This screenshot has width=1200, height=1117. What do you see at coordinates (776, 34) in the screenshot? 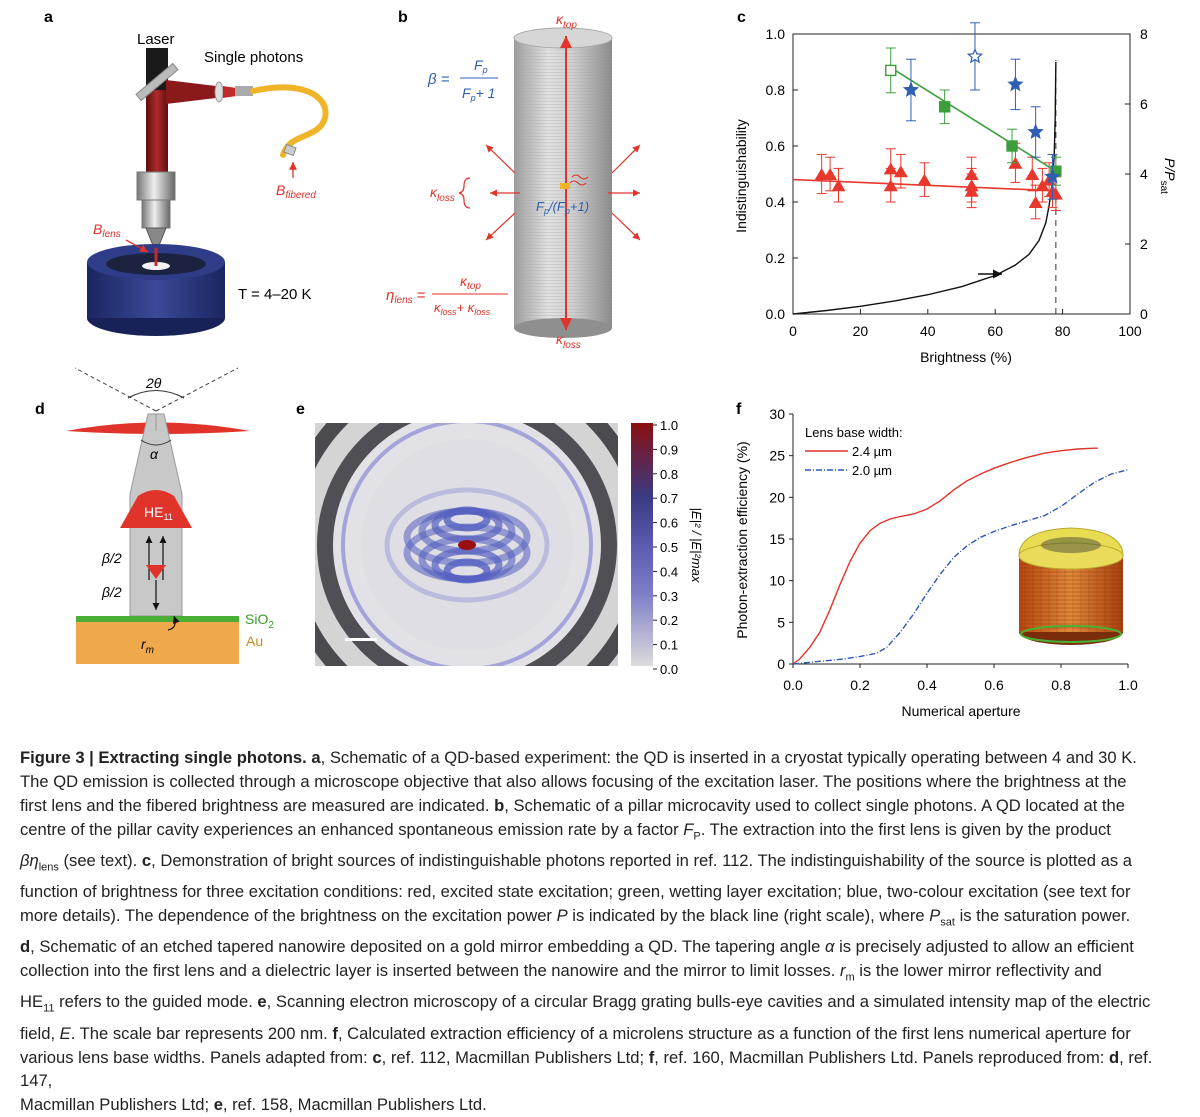
I see `y-tick-label: 1.0` at bounding box center [776, 34].